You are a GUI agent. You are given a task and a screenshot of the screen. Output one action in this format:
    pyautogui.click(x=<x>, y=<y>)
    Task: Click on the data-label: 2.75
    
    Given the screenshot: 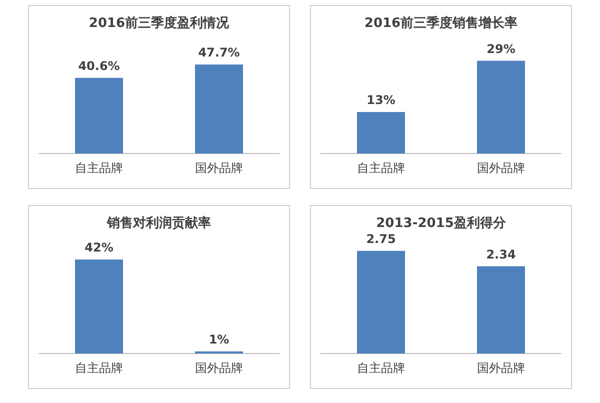 What is the action you would take?
    pyautogui.click(x=381, y=239)
    